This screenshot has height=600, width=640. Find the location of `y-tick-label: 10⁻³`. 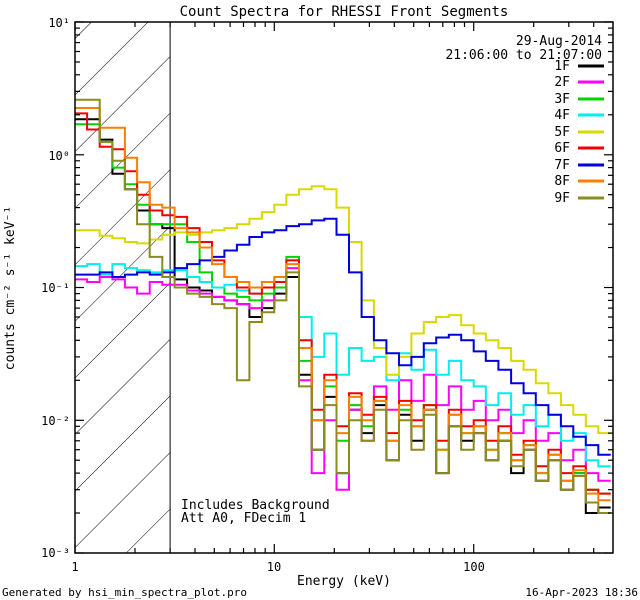

y-tick-label: 10⁻³ is located at coordinates (55, 553).